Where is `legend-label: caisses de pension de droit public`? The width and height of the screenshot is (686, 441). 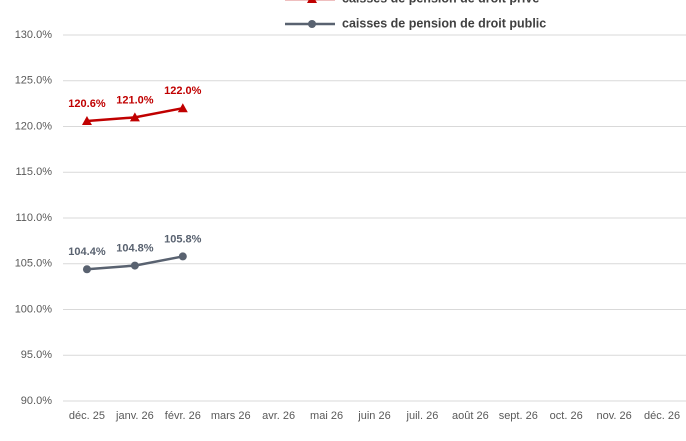 legend-label: caisses de pension de droit public is located at coordinates (444, 23).